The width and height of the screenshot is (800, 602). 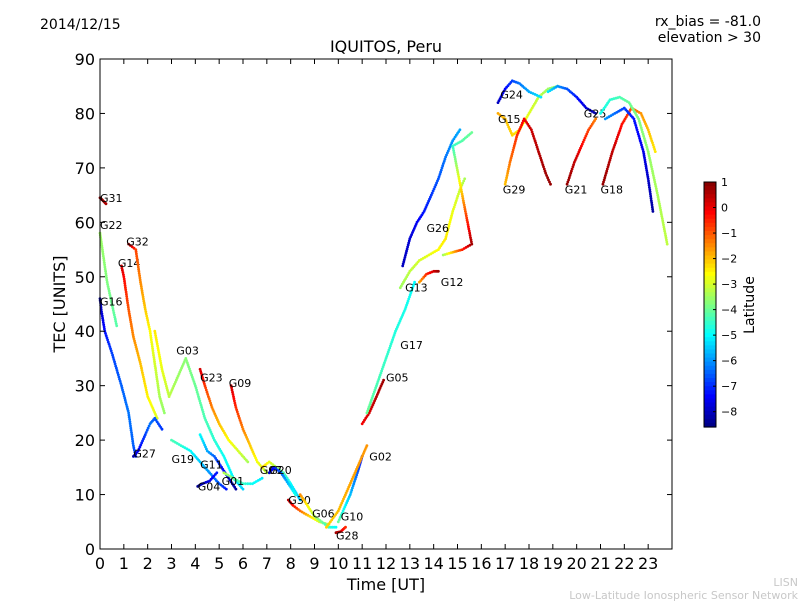 What do you see at coordinates (729, 233) in the screenshot?
I see `colorbar-tick-label: −1` at bounding box center [729, 233].